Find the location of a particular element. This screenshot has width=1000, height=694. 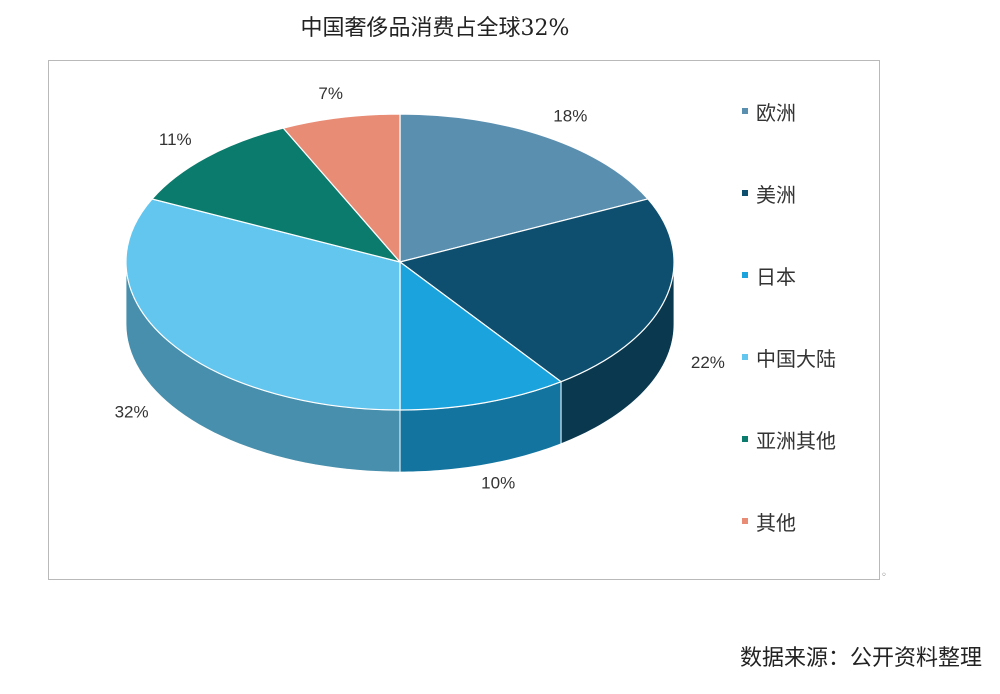

legend-item-china-mainland: 中国大陆 is located at coordinates (789, 357).